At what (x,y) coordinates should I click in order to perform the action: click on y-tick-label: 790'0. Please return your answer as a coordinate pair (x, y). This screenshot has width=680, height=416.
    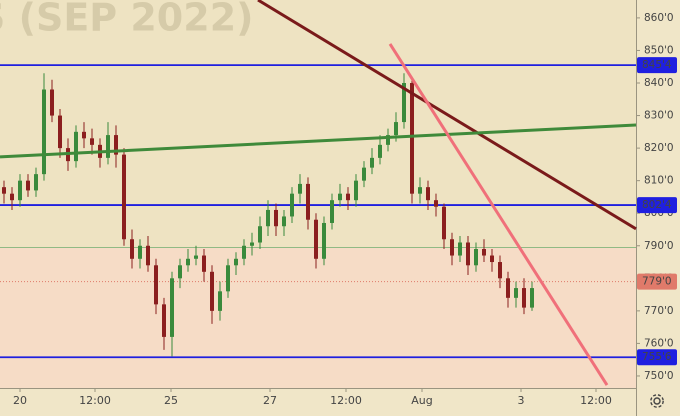
    Looking at the image, I should click on (659, 246).